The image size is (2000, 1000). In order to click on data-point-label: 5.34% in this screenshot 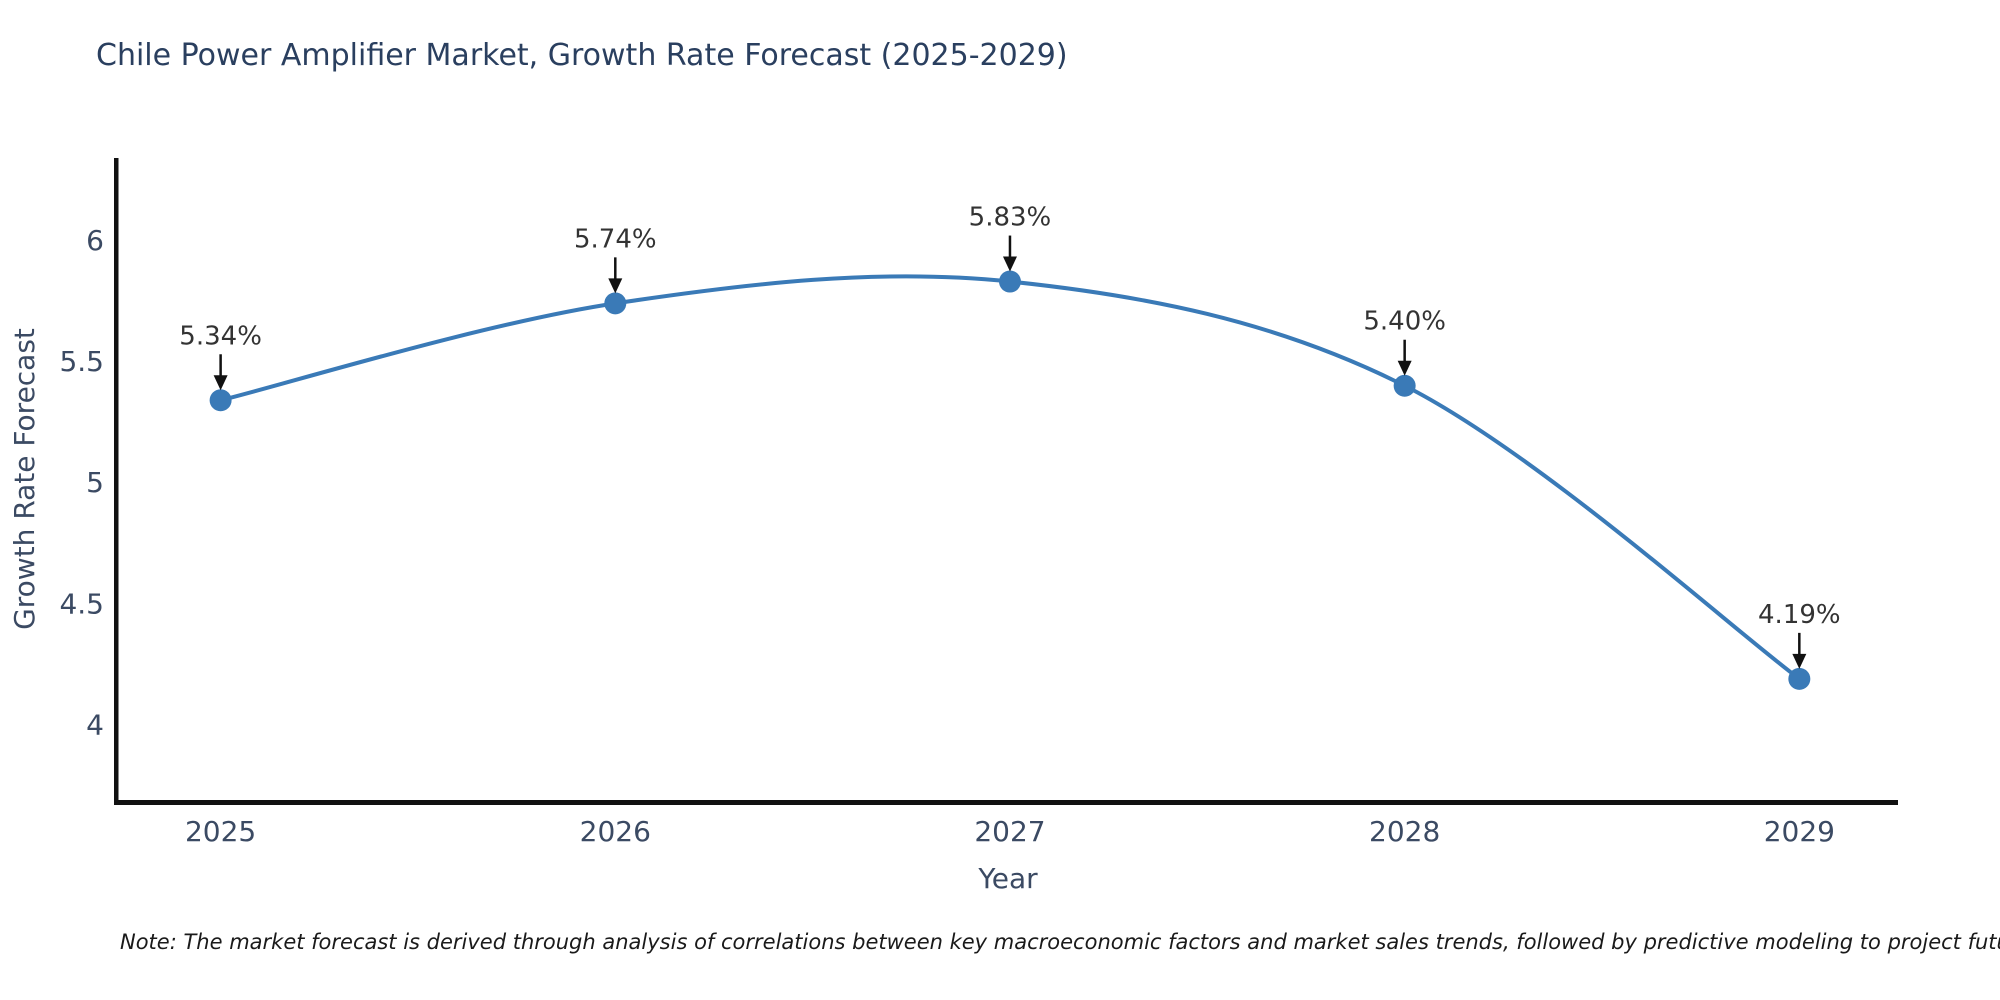, I will do `click(220, 336)`.